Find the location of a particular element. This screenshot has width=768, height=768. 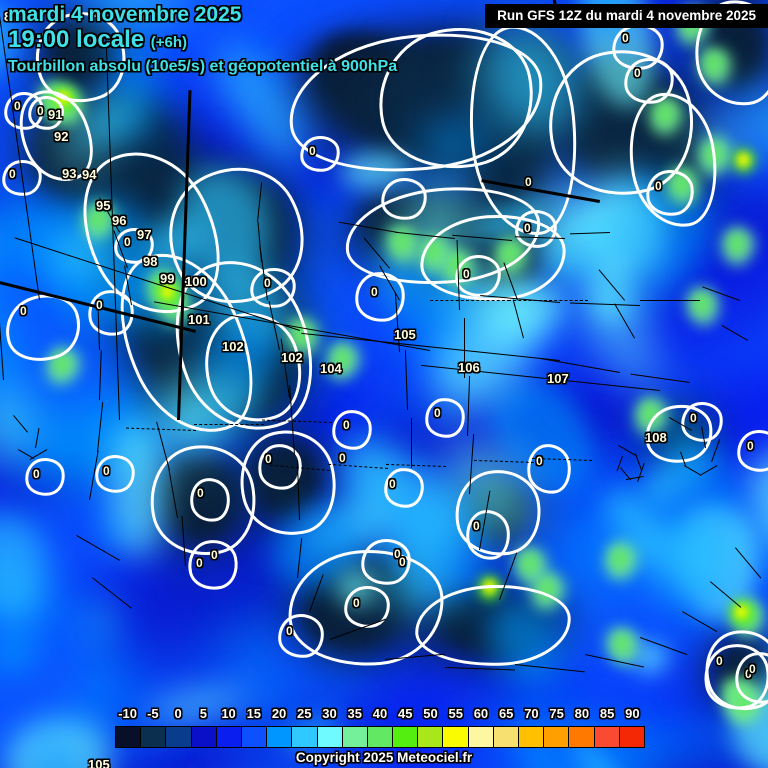

geopotential-label: 104 is located at coordinates (331, 368).